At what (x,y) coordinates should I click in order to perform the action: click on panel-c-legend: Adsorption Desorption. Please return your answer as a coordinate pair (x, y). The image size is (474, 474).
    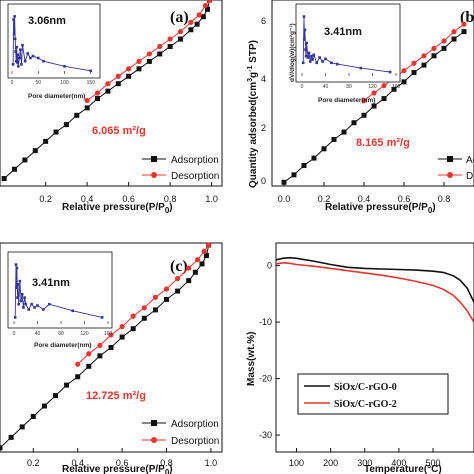
    Looking at the image, I should click on (180, 433).